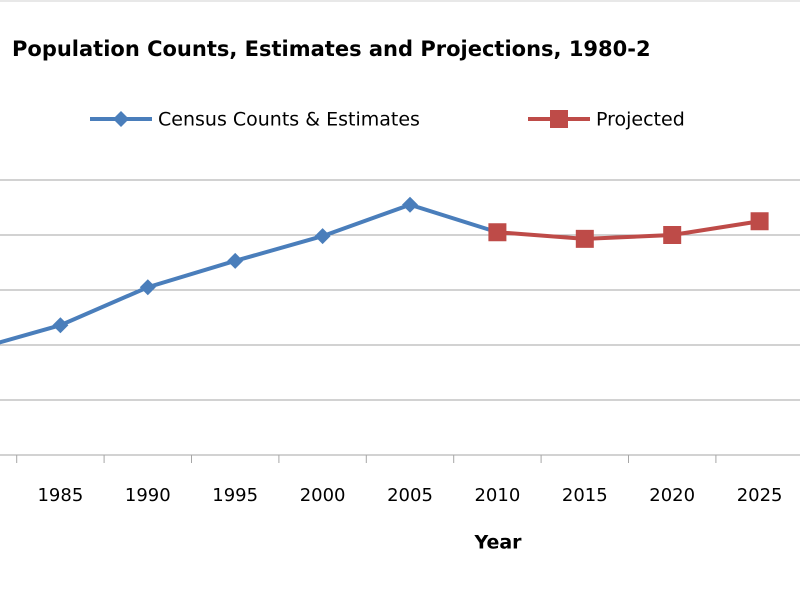 The height and width of the screenshot is (600, 800). I want to click on x-axis-label: Year, so click(497, 543).